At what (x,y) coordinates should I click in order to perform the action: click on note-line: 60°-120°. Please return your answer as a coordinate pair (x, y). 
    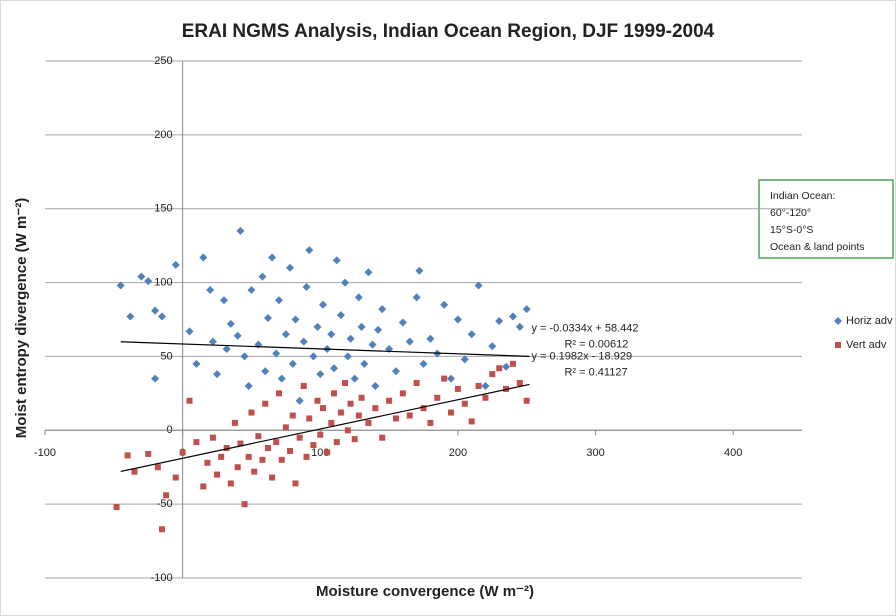
    Looking at the image, I should click on (790, 213).